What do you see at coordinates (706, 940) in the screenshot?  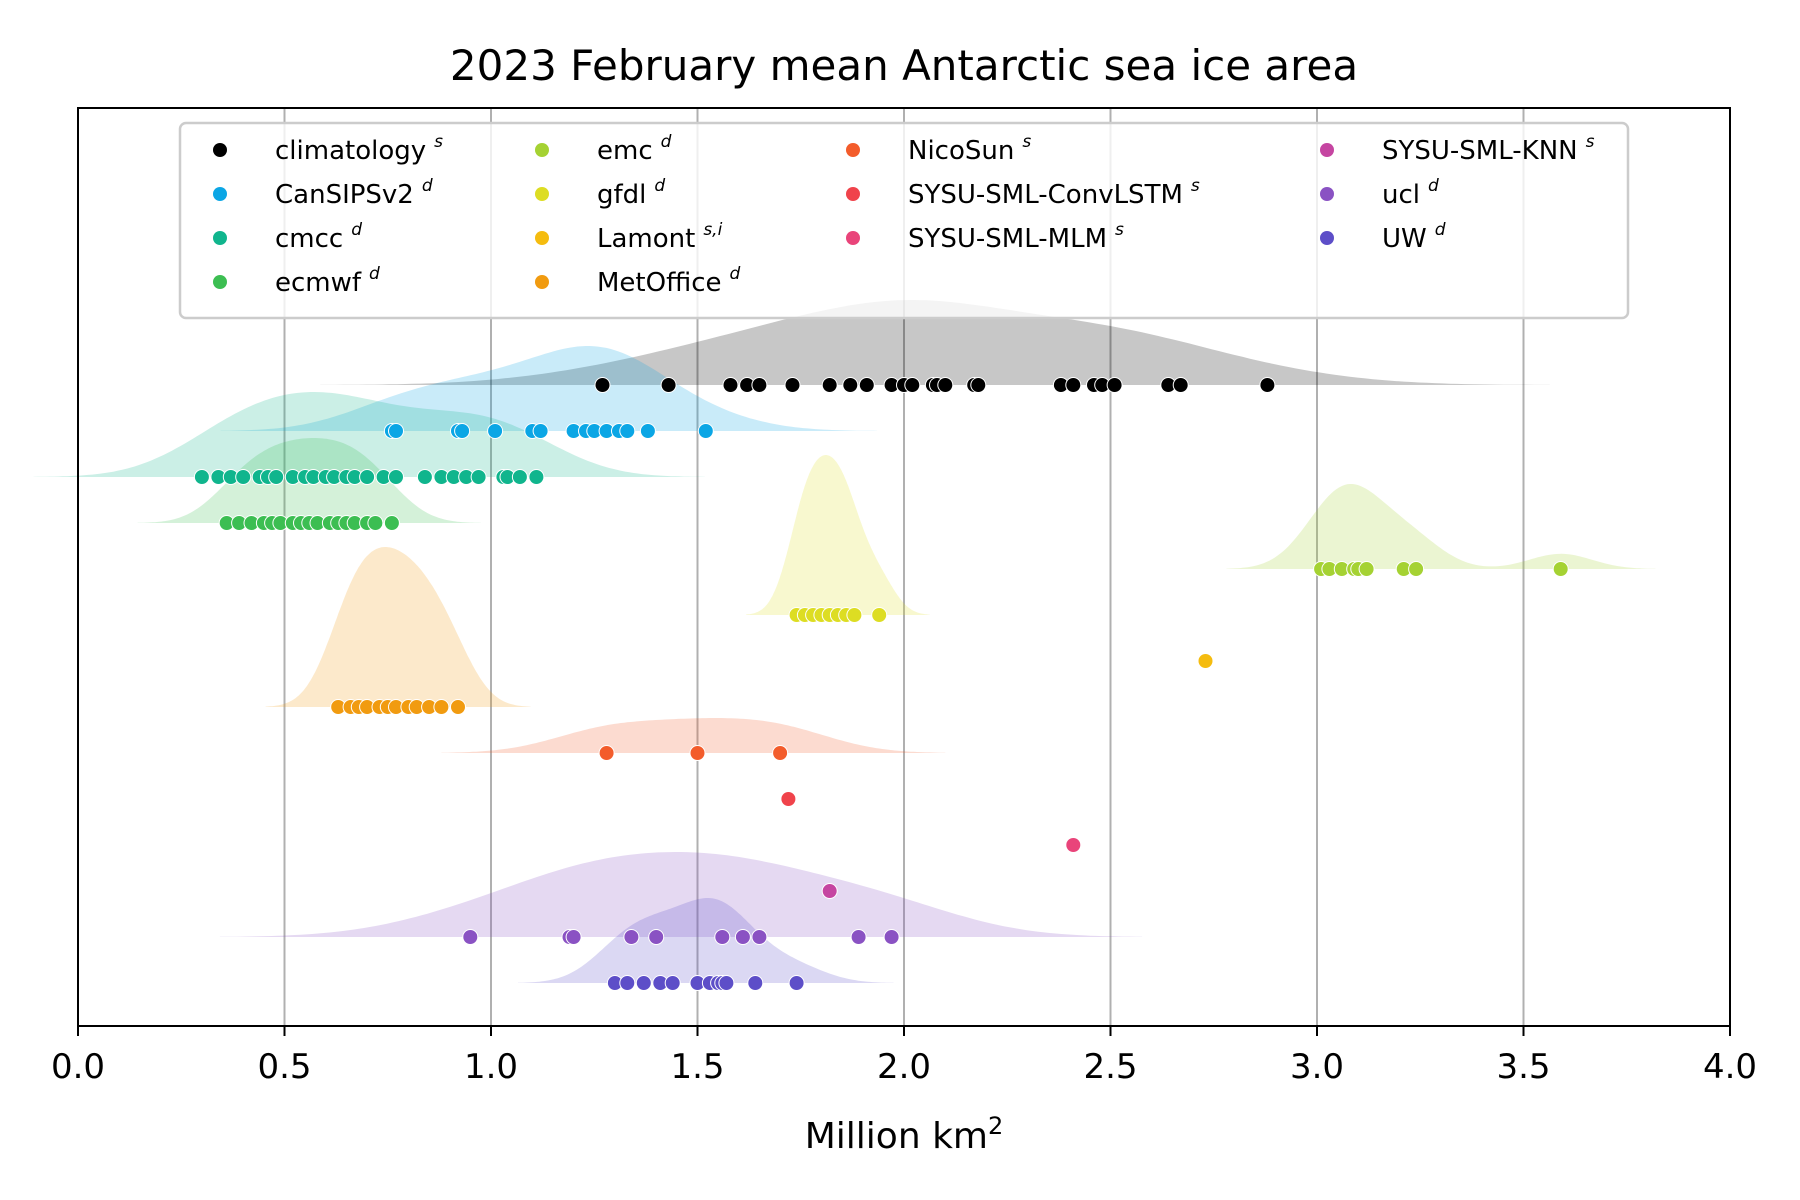 I see `distribution-uw` at bounding box center [706, 940].